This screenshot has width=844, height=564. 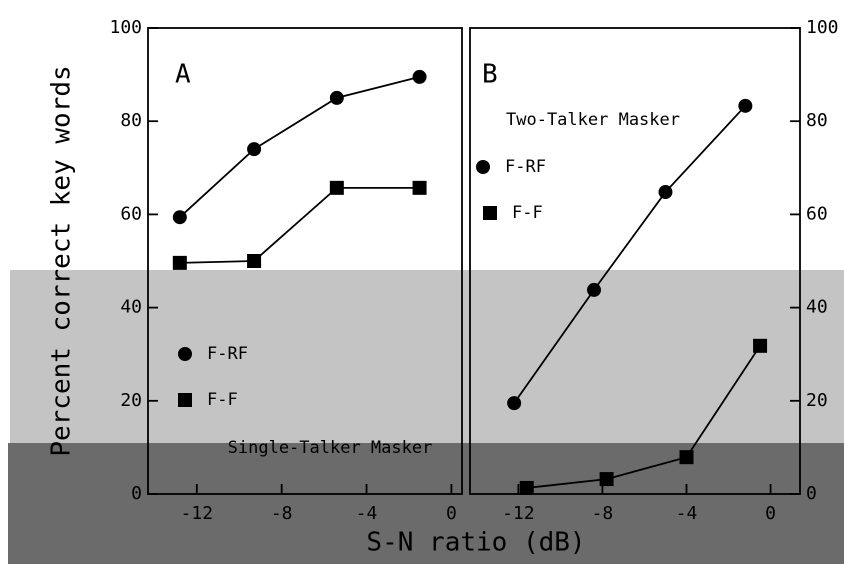 I want to click on panel-label: A, so click(x=183, y=75).